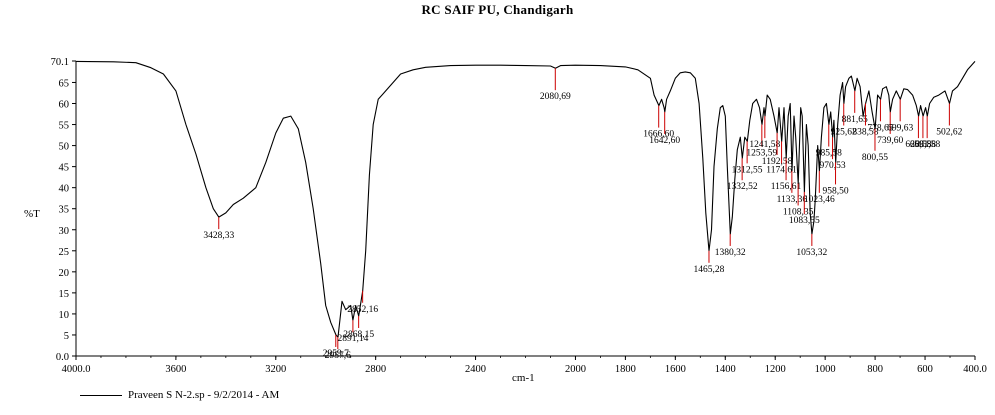  I want to click on peak-label: 1666,60, so click(658, 135).